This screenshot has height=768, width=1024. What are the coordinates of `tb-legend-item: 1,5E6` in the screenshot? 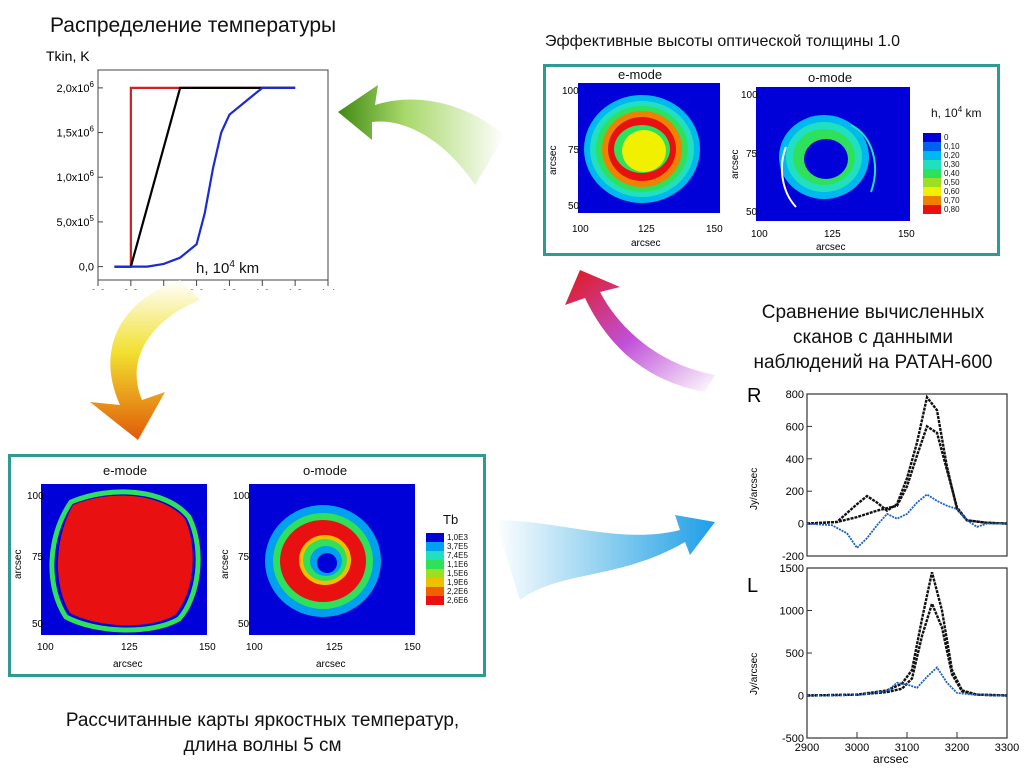 It's located at (447, 573).